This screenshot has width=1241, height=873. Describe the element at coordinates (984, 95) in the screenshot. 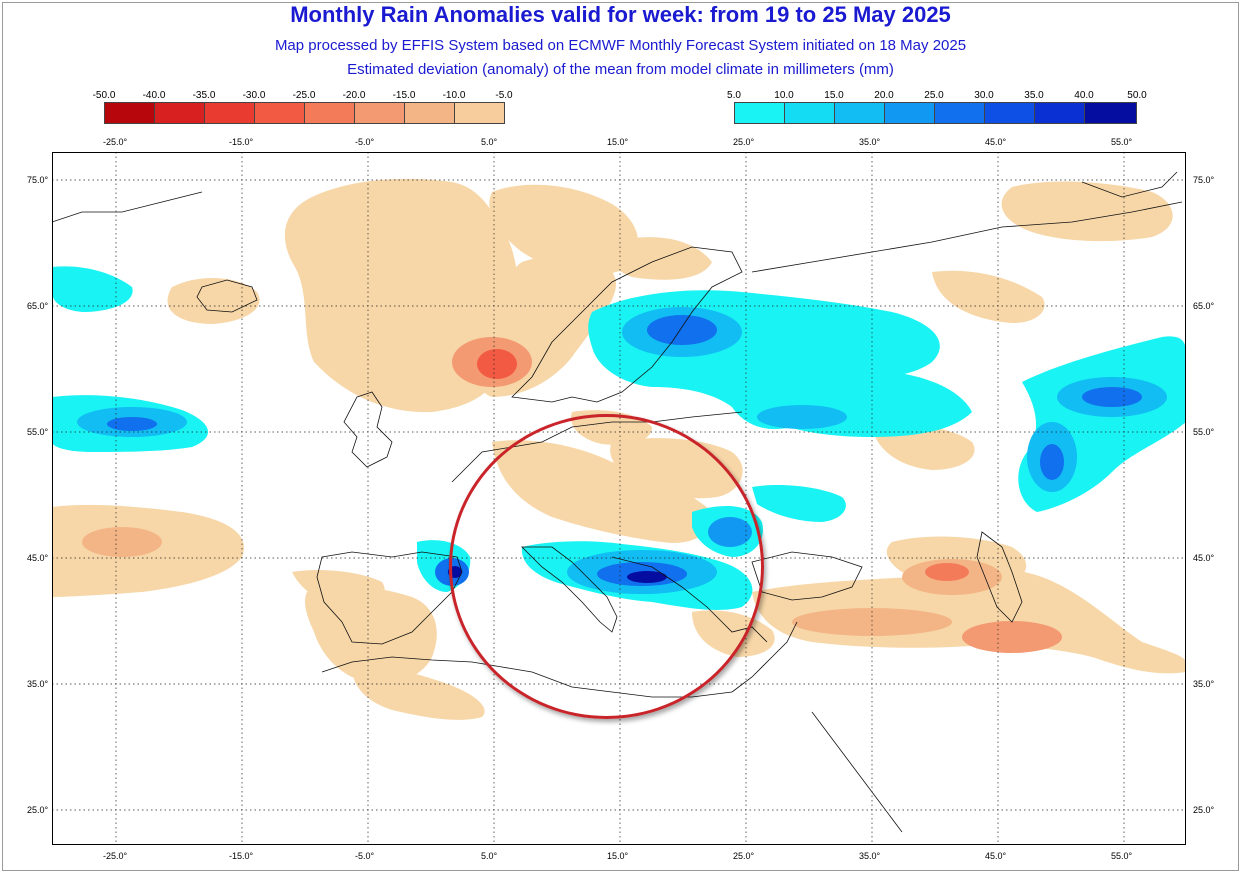

I see `legend-positive-label: 30.0` at that location.